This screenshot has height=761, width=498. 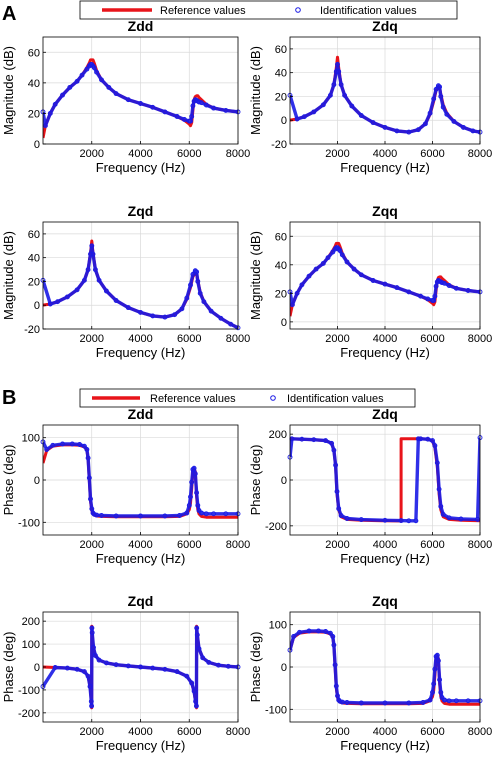 What do you see at coordinates (335, 399) in the screenshot?
I see `legend-b-identification-label: Identification values` at bounding box center [335, 399].